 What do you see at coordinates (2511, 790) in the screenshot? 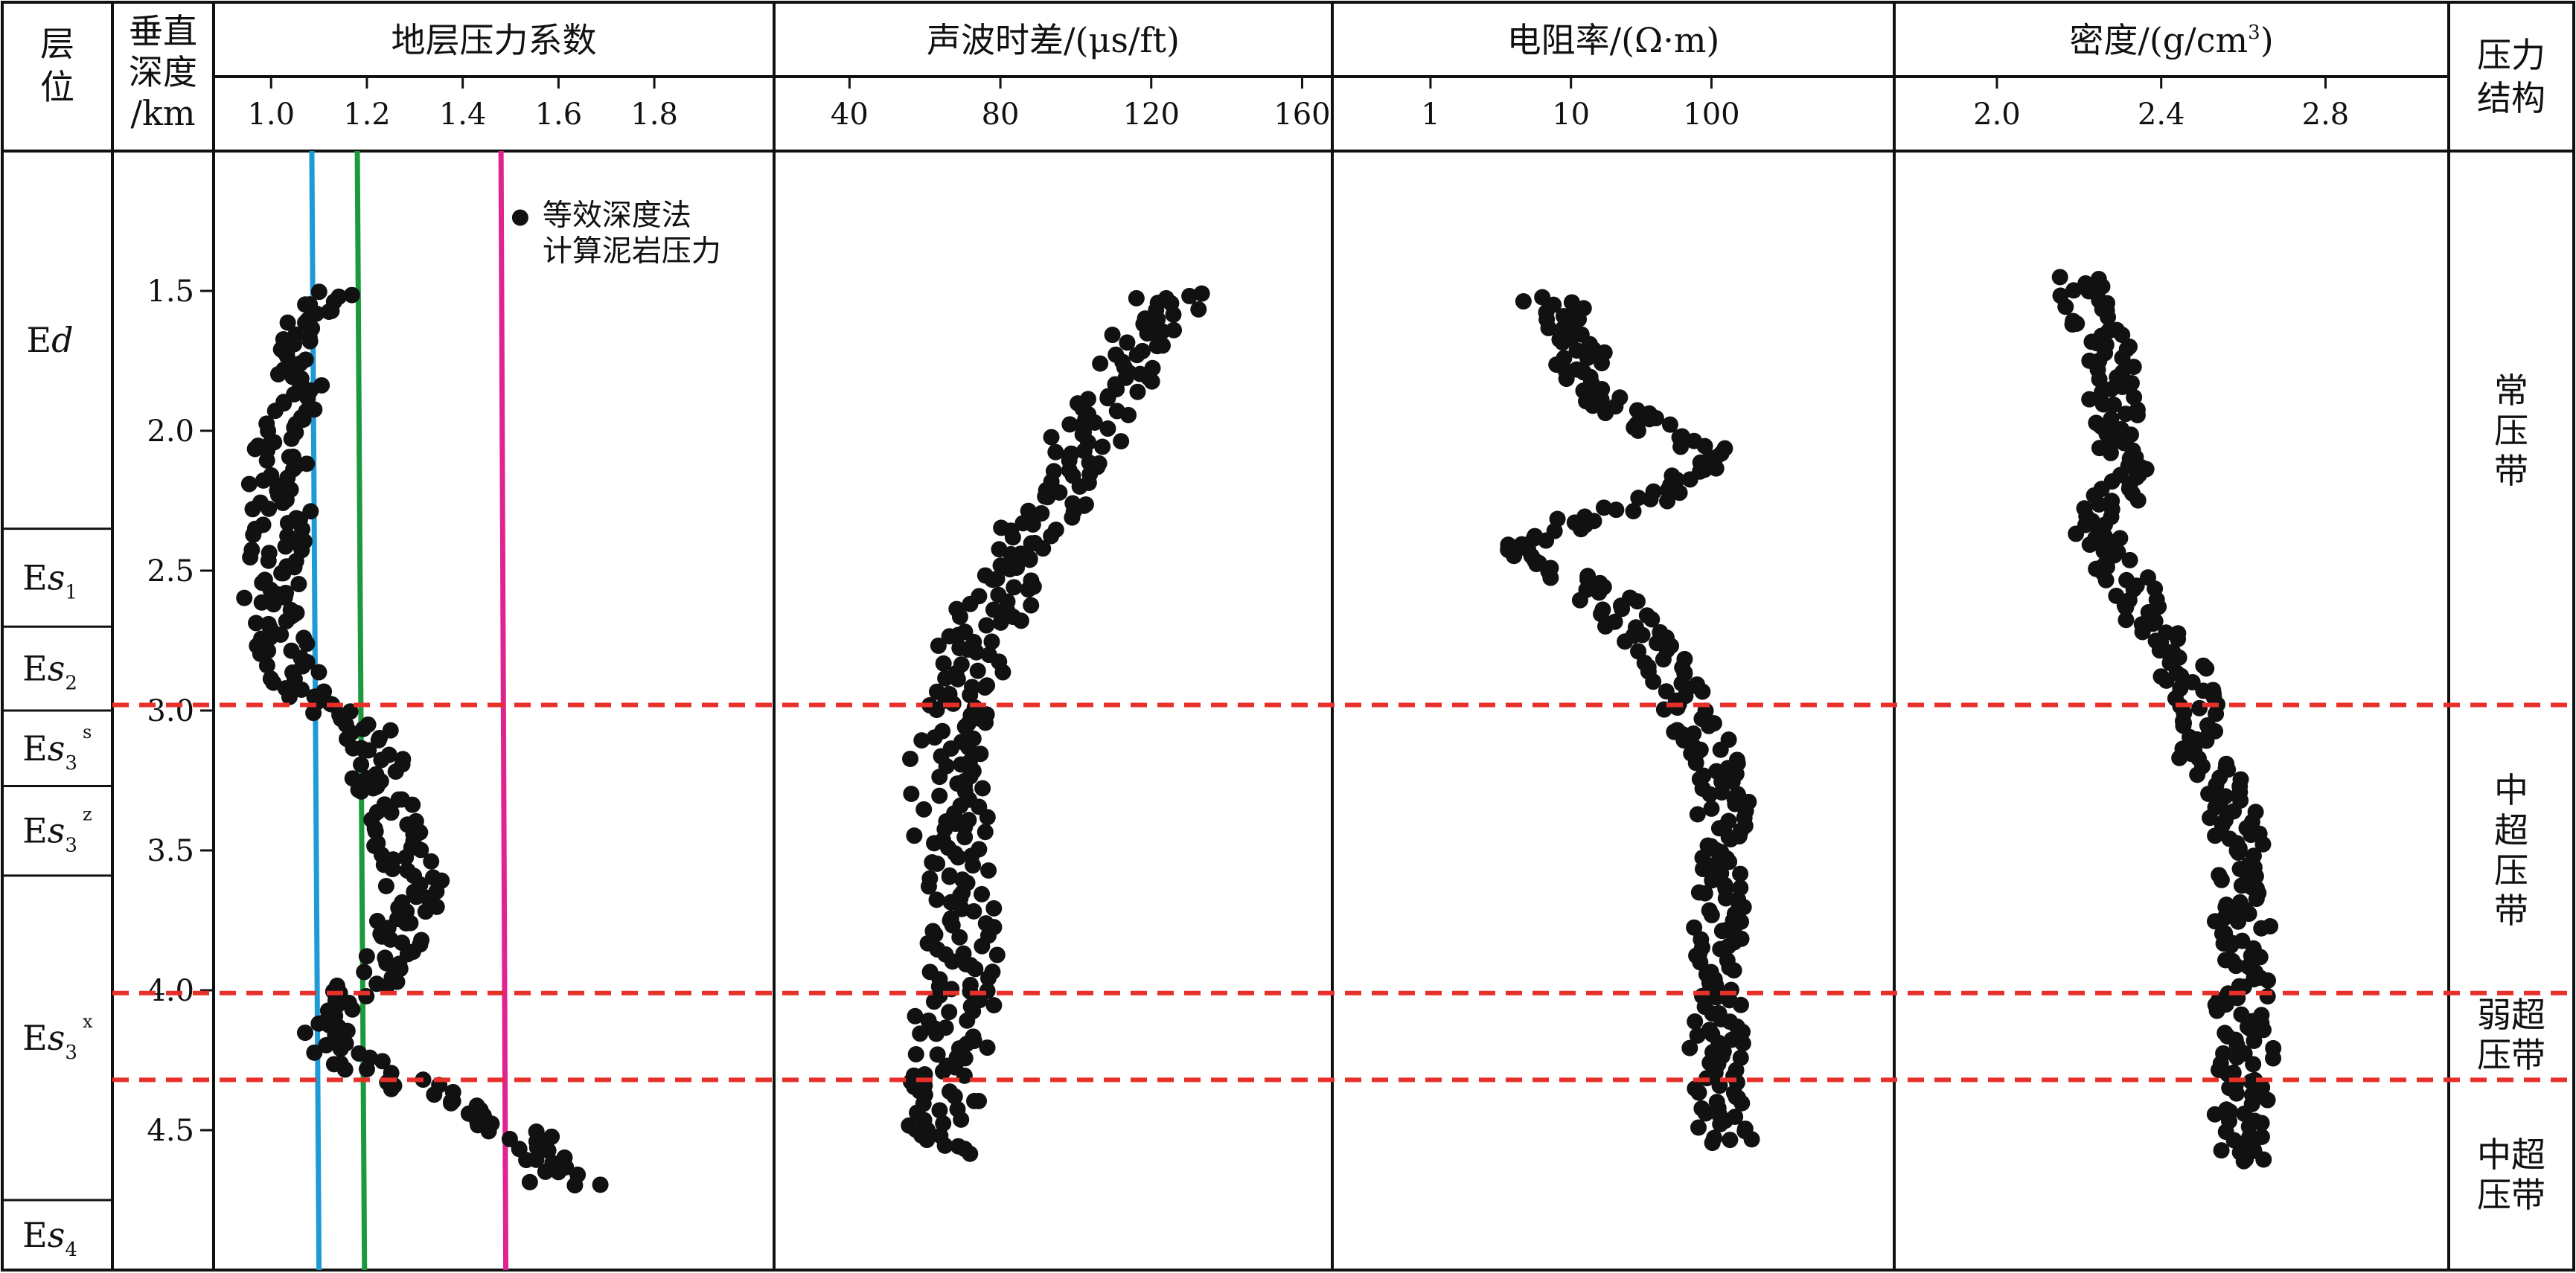
I see `pressure-zone-label: 中` at bounding box center [2511, 790].